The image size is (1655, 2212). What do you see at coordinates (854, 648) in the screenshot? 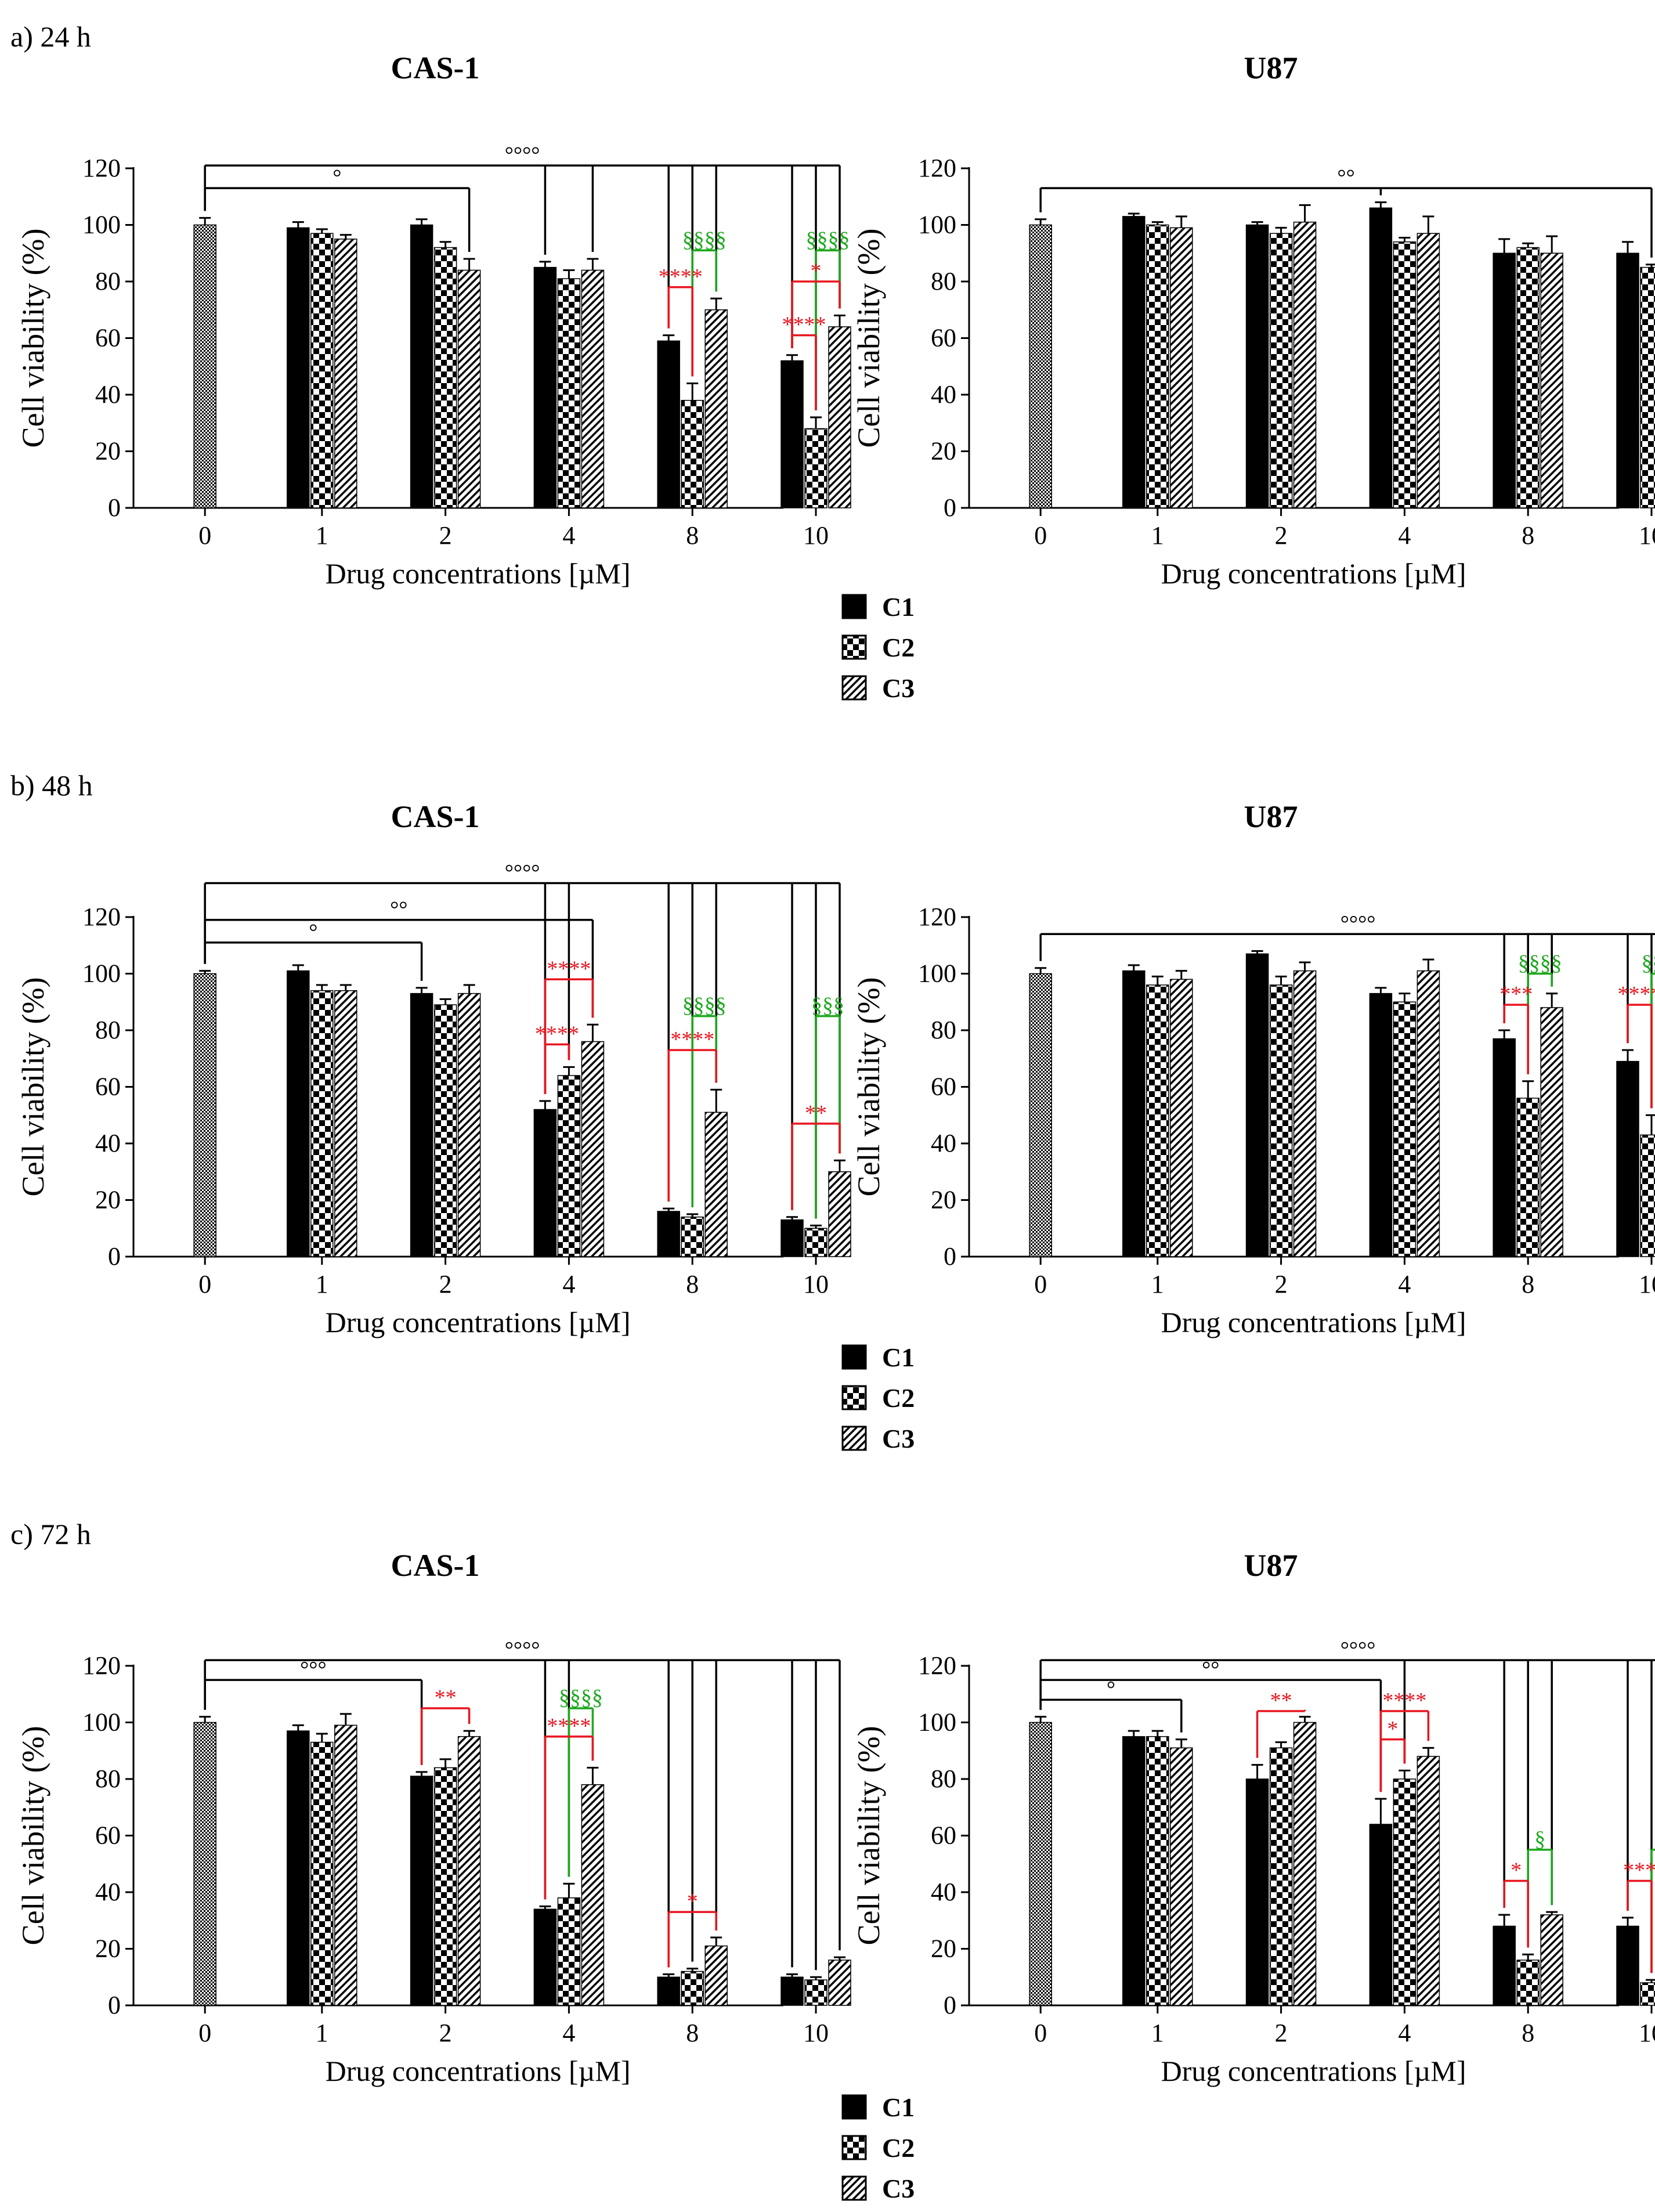
I see `legend-swatch-c2` at bounding box center [854, 648].